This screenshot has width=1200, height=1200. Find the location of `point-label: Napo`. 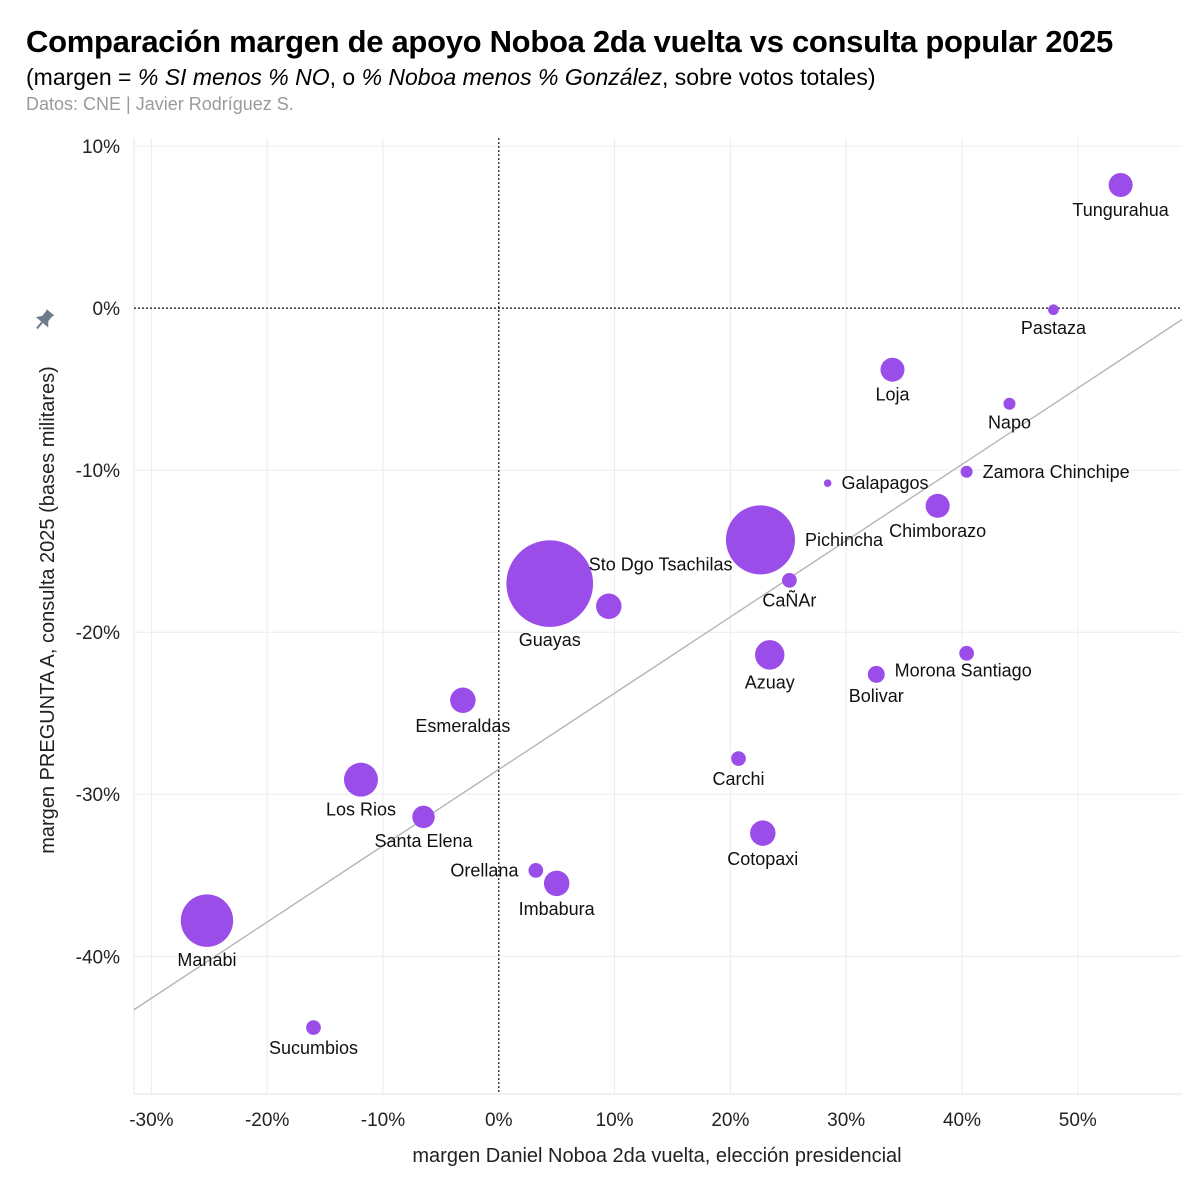

point-label: Napo is located at coordinates (1009, 423).